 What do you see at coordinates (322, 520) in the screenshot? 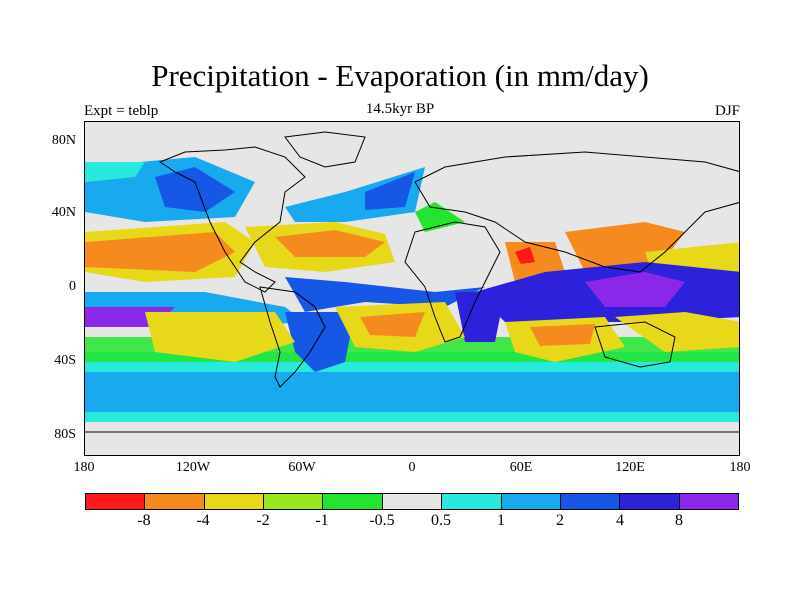
I see `colorbar-label: -1` at bounding box center [322, 520].